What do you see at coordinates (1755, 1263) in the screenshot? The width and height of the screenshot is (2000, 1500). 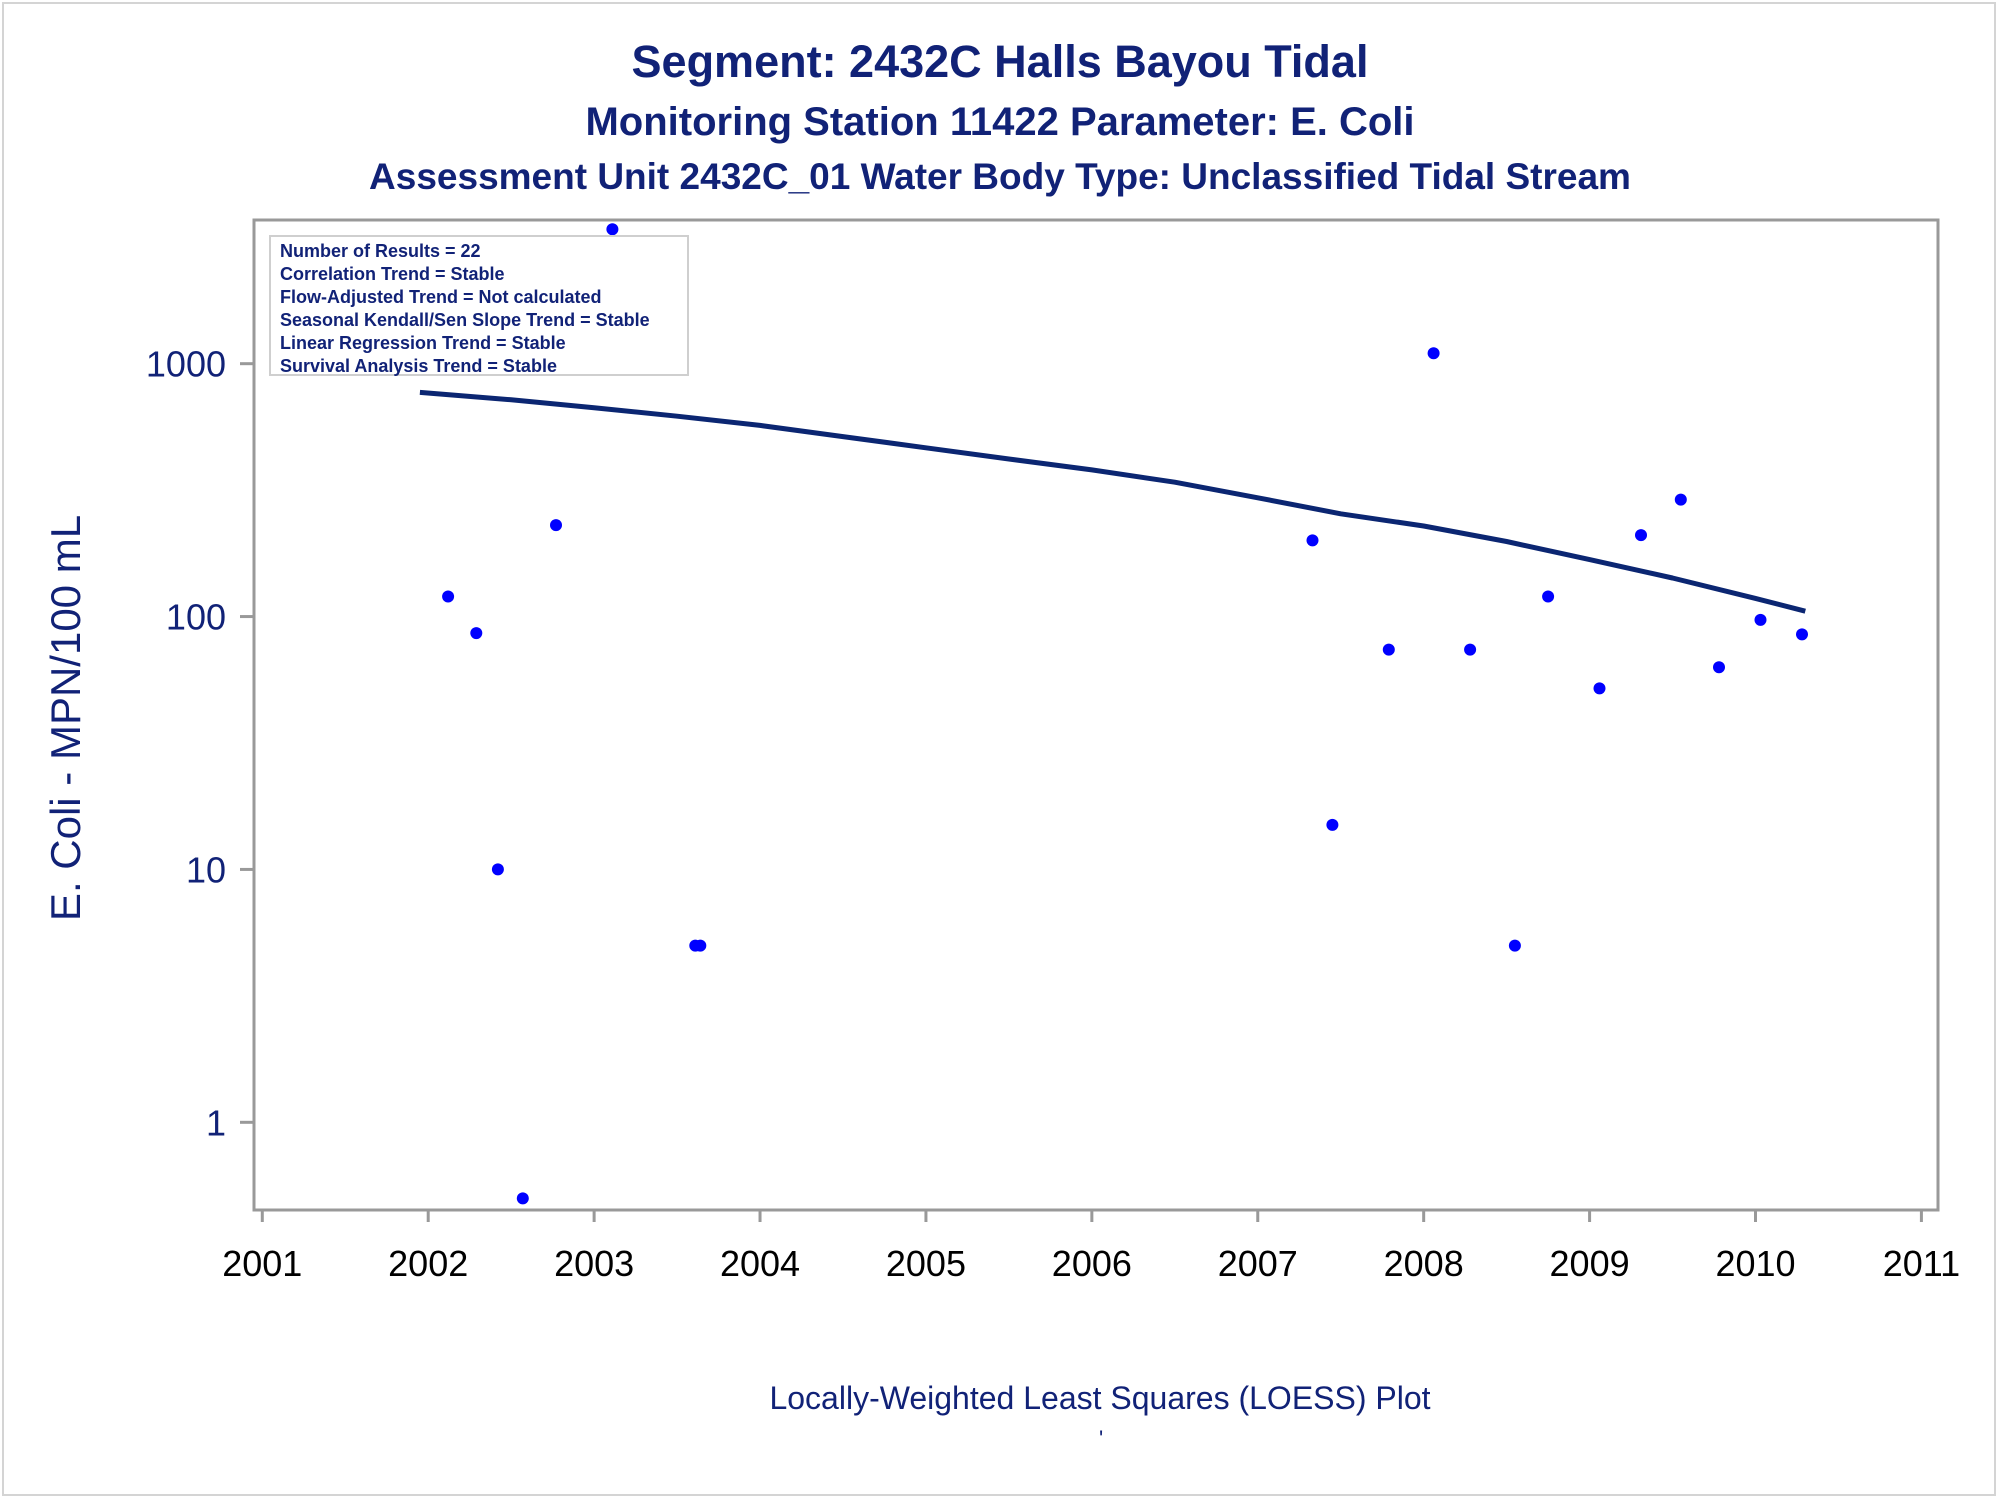 I see `x-tick-label: 2010` at bounding box center [1755, 1263].